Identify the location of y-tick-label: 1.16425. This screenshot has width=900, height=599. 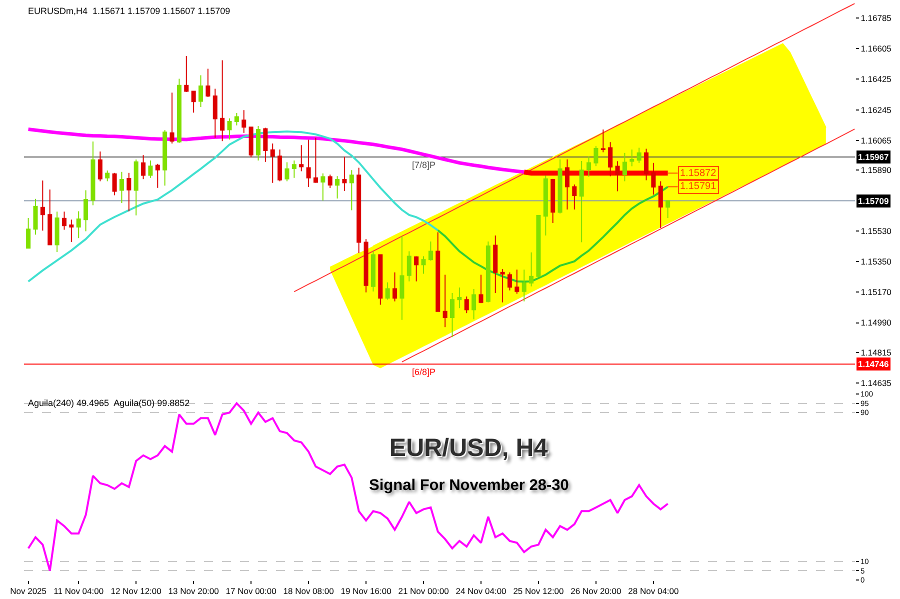
(876, 79).